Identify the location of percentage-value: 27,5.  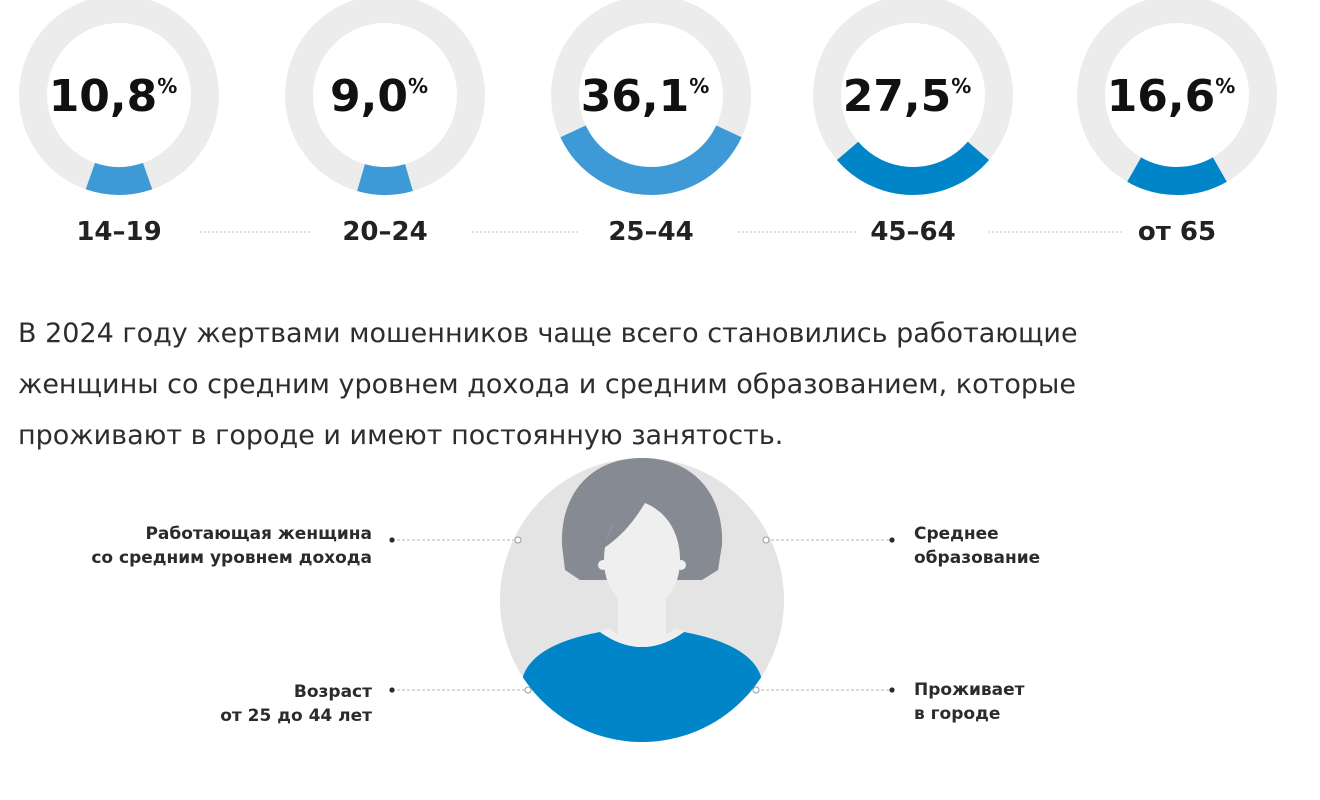
(897, 96).